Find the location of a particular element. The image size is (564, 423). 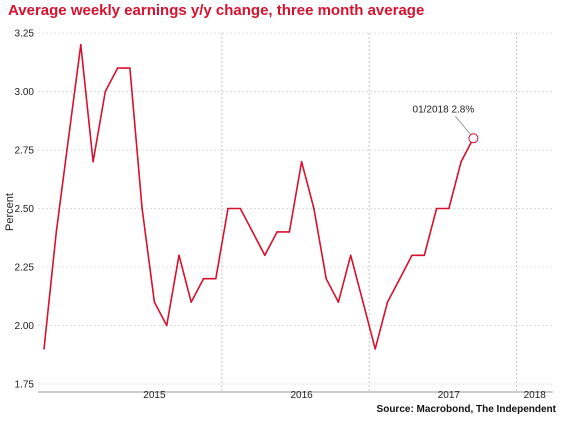

y-tick-label: 2.50 is located at coordinates (25, 209).